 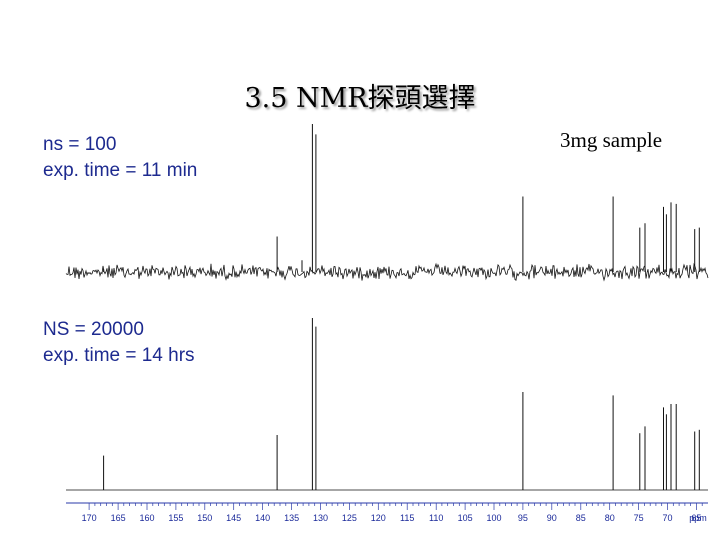 What do you see at coordinates (387, 272) in the screenshot?
I see `spectrum-baseline` at bounding box center [387, 272].